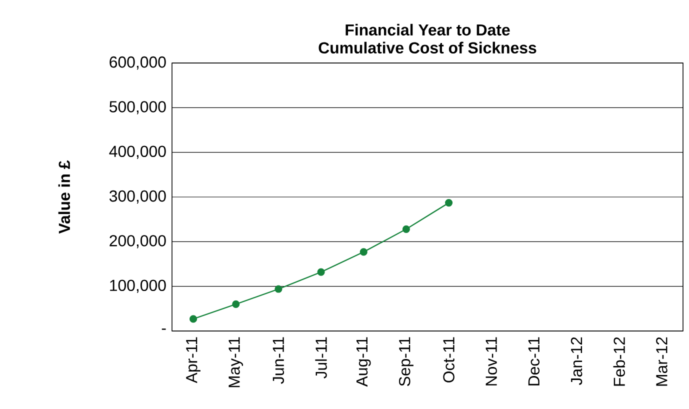 This screenshot has width=689, height=409. Describe the element at coordinates (619, 361) in the screenshot. I see `x-tick-label: Feb-12` at that location.